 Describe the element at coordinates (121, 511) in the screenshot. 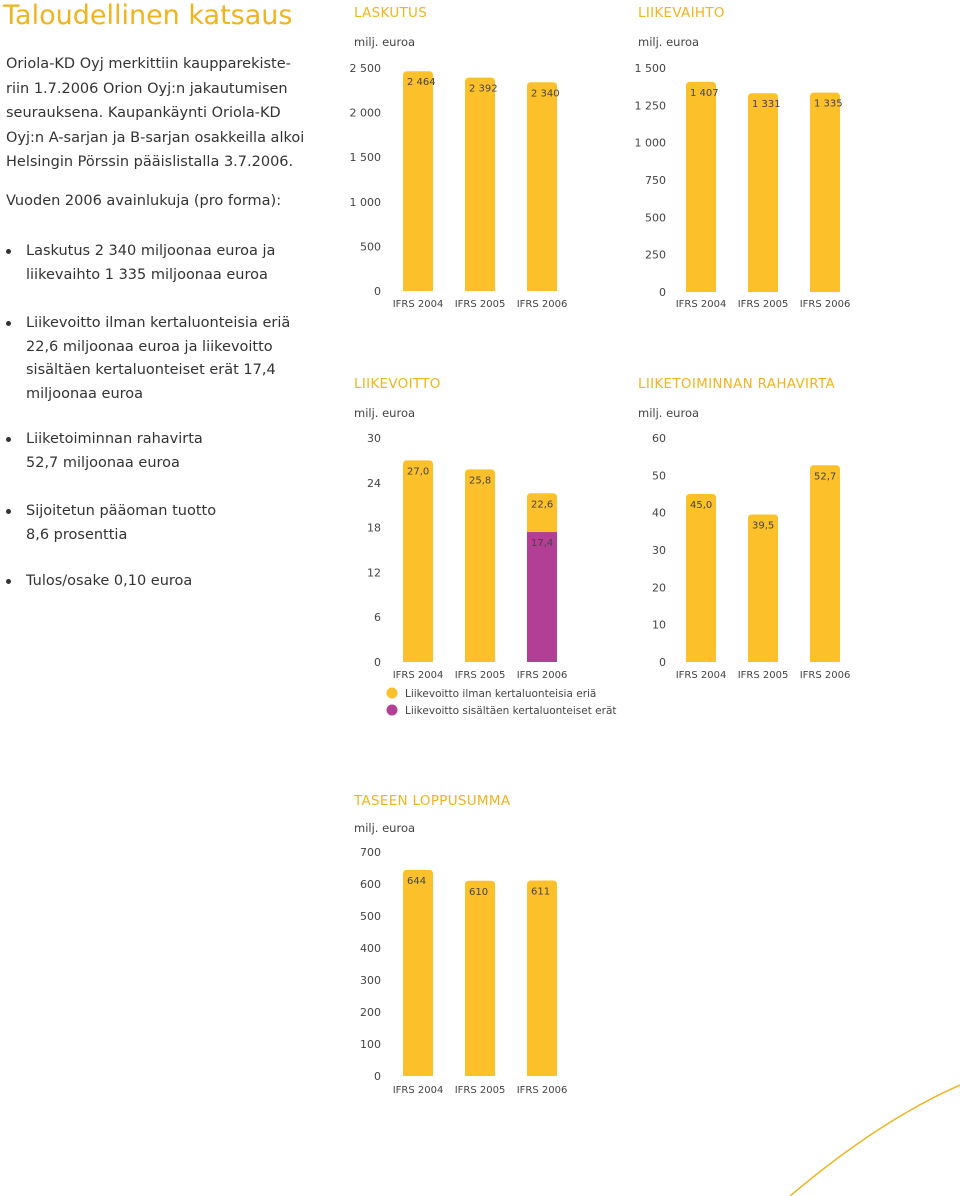

I see `bullet-line: Sijoitetun pääoman tuotto` at that location.